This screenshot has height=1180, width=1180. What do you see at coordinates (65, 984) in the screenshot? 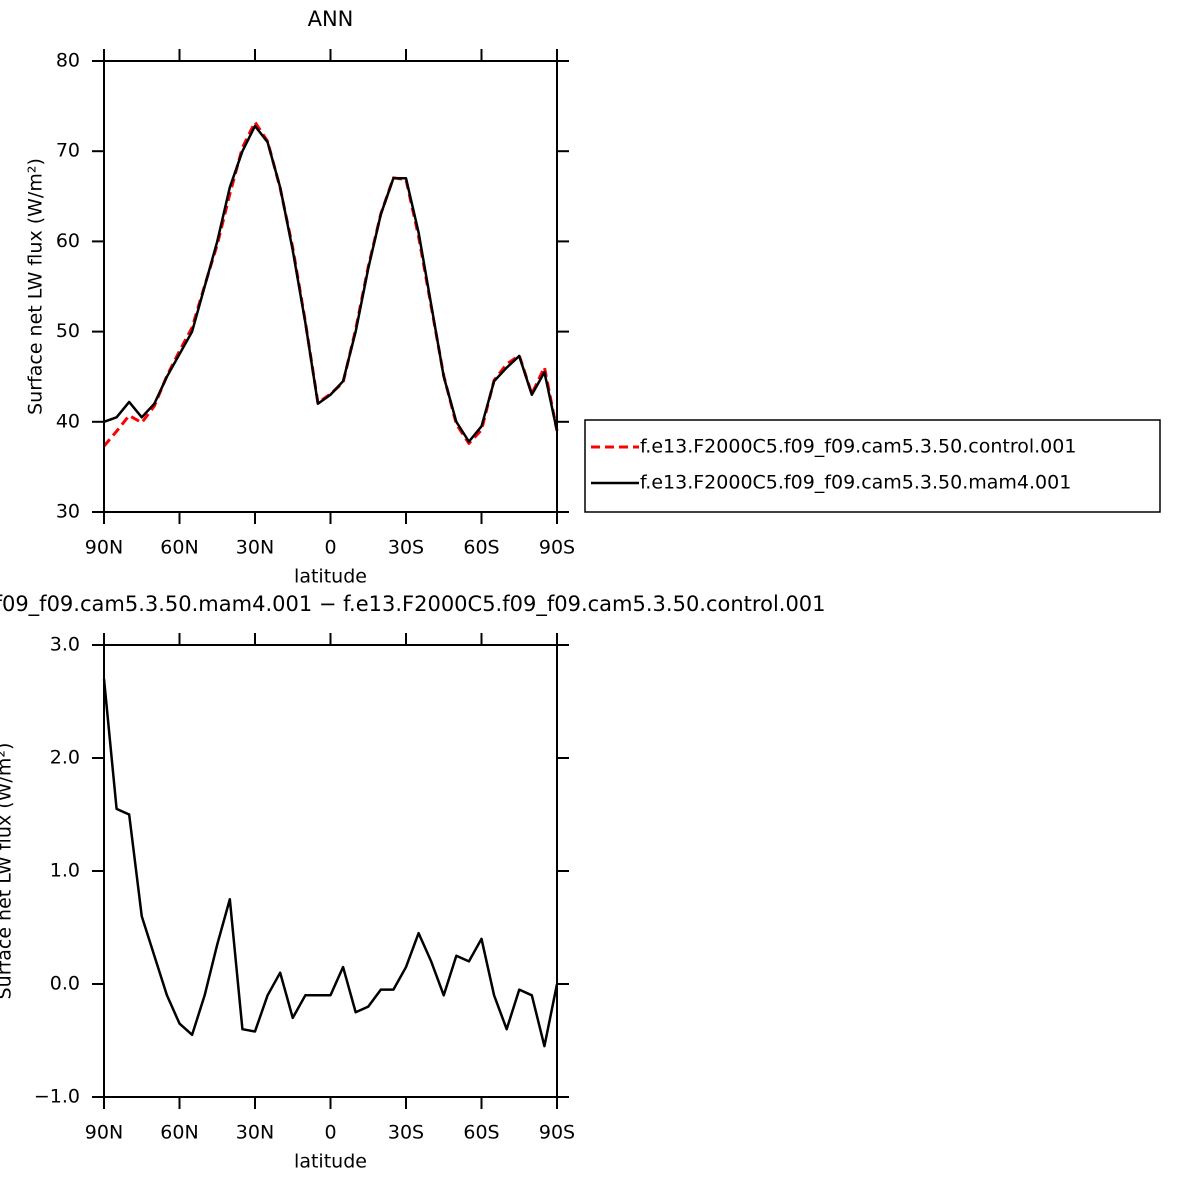
I see `y-tick-label: 0.0` at bounding box center [65, 984].